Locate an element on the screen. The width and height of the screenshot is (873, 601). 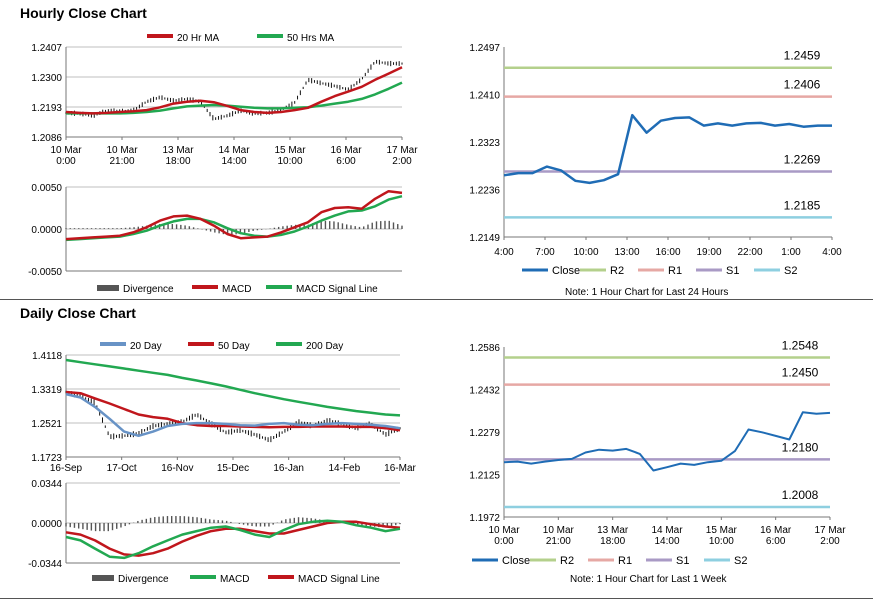
daily-week-xtick-label: 14:00 is located at coordinates (666, 541).